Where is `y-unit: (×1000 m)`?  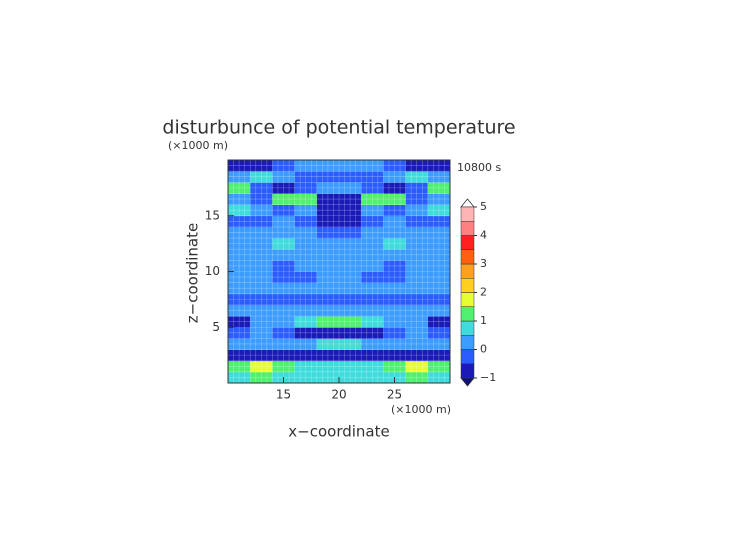
y-unit: (×1000 m) is located at coordinates (198, 145).